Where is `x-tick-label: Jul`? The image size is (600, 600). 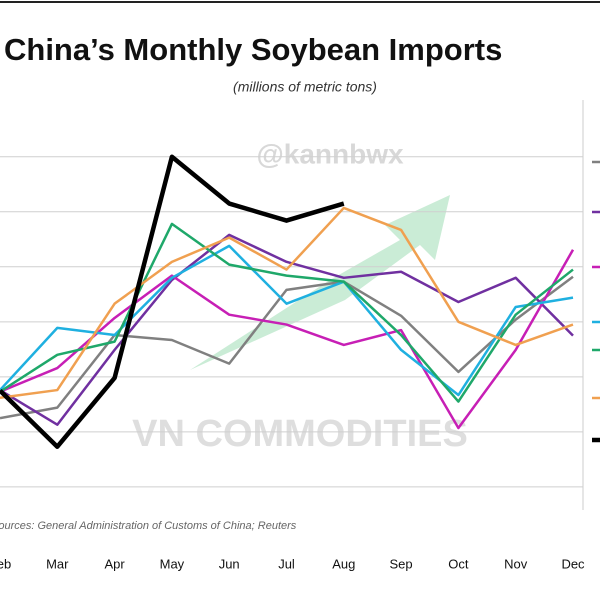
x-tick-label: Jul is located at coordinates (286, 563).